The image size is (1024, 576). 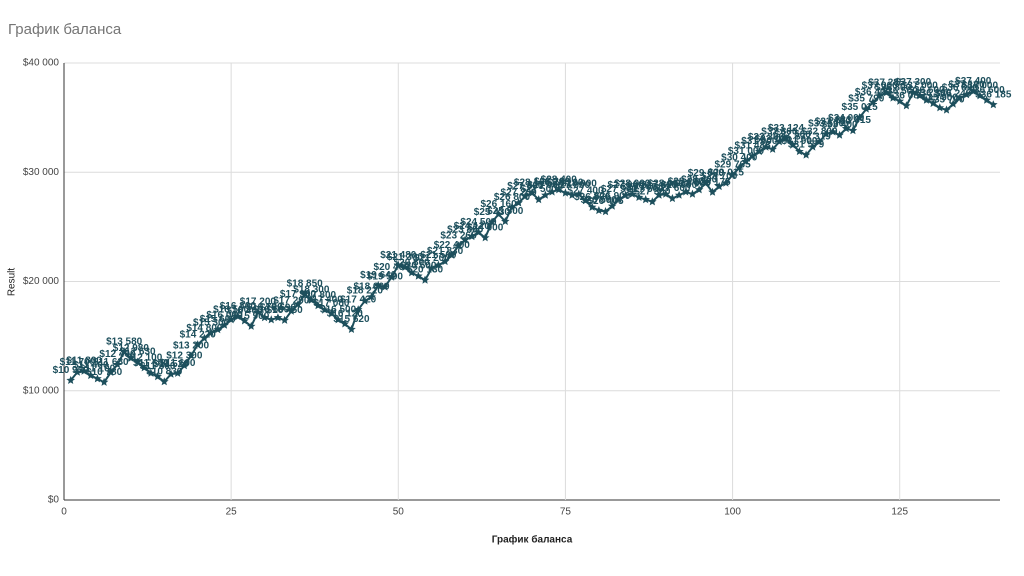 What do you see at coordinates (41, 281) in the screenshot?
I see `y-tick-label: $20 000` at bounding box center [41, 281].